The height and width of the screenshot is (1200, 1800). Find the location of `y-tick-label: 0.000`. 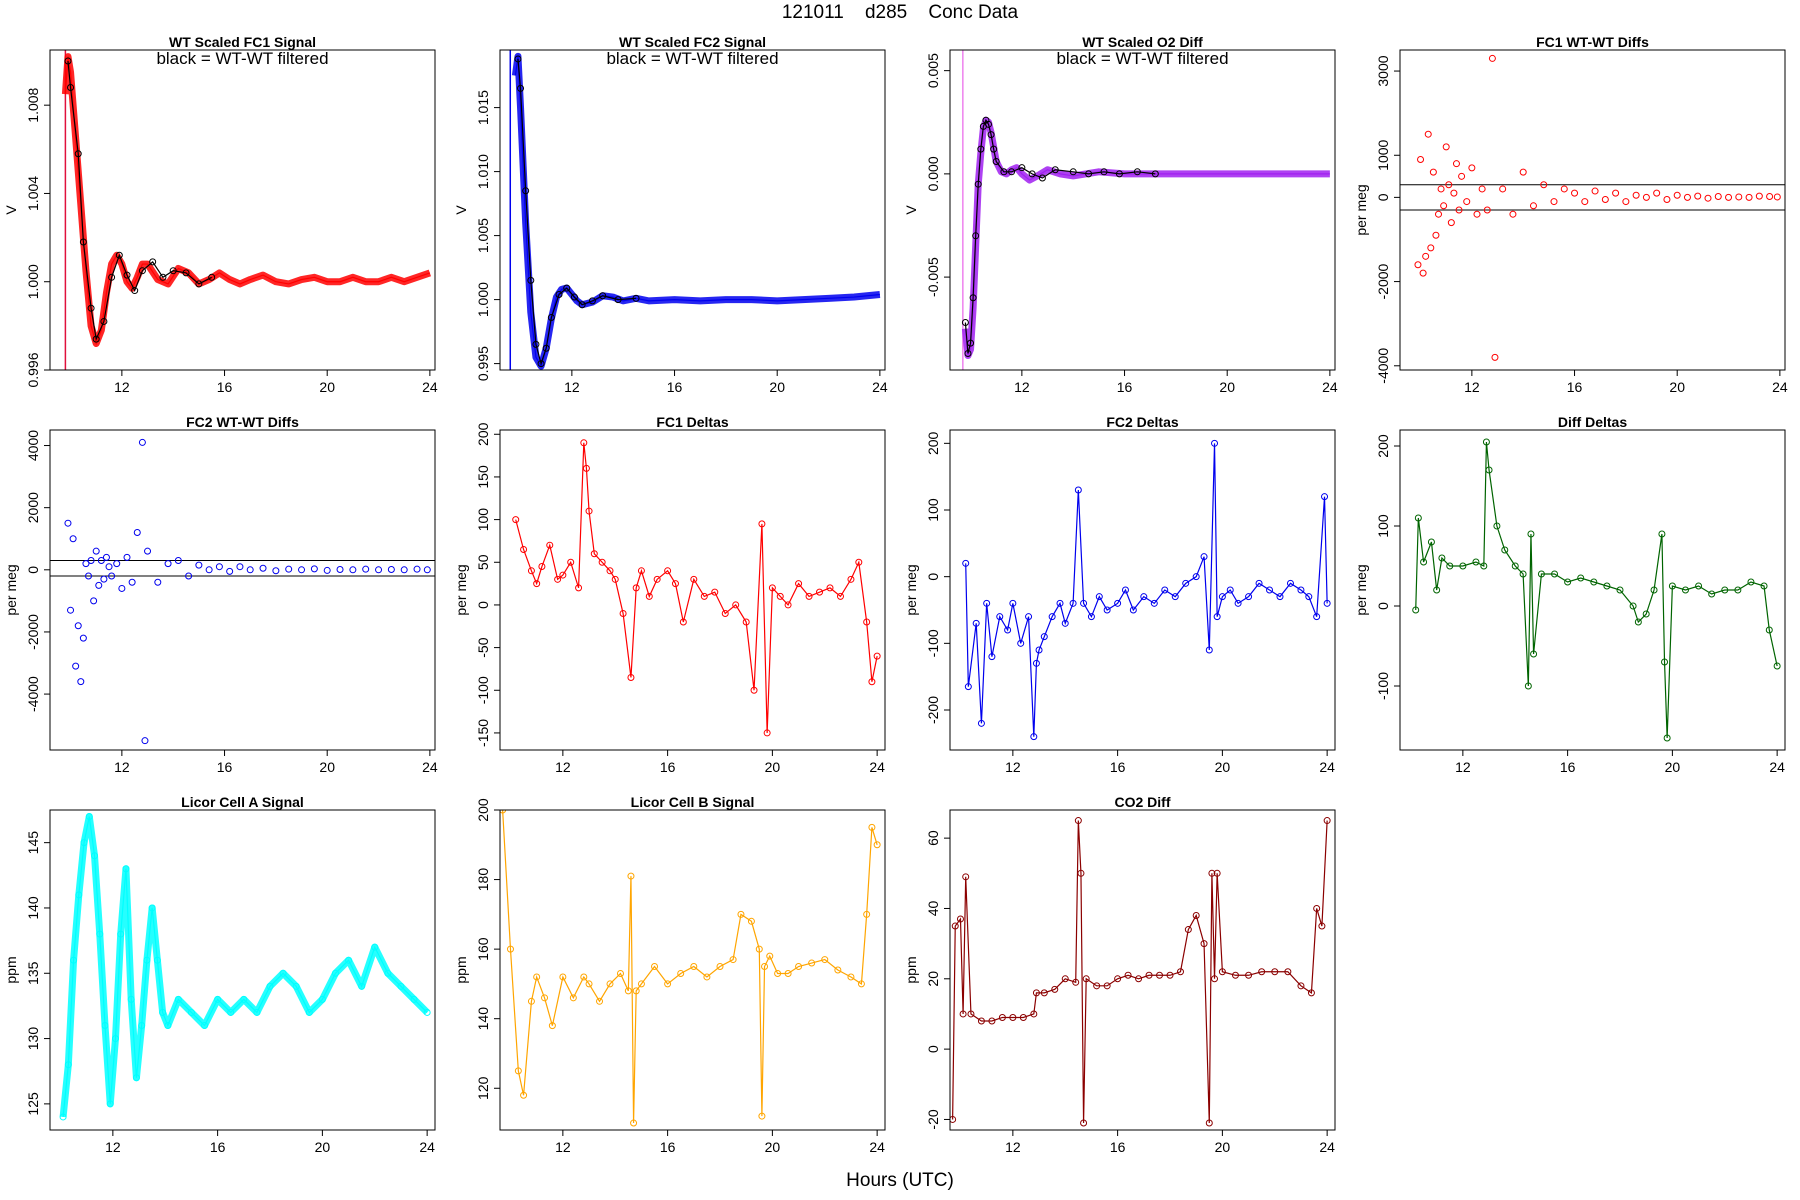

y-tick-label: 0.000 is located at coordinates (933, 173).